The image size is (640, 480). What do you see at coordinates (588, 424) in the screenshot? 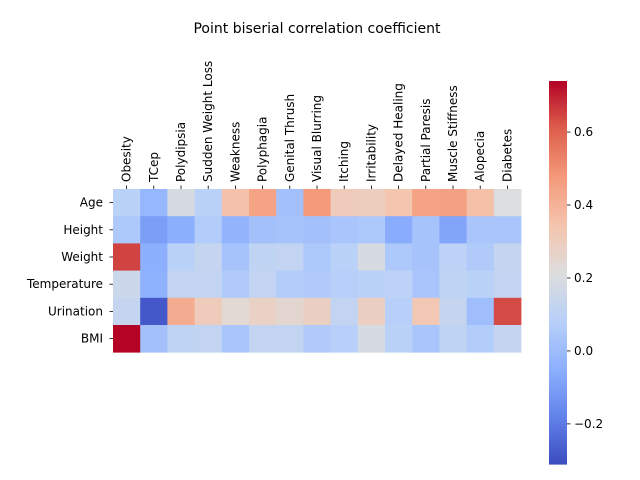
I see `colorbar-tick-label: −0.2` at bounding box center [588, 424].